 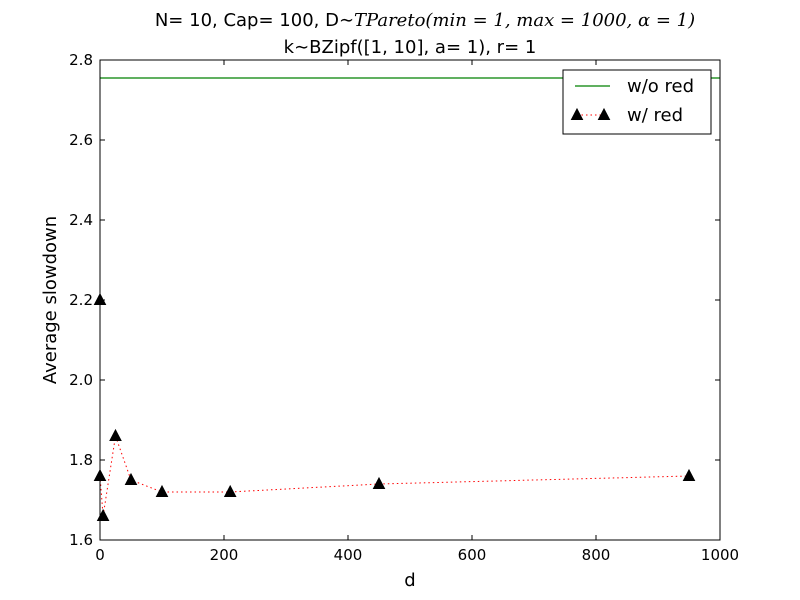 I want to click on legend-label-wo-red: w/o red, so click(x=660, y=86).